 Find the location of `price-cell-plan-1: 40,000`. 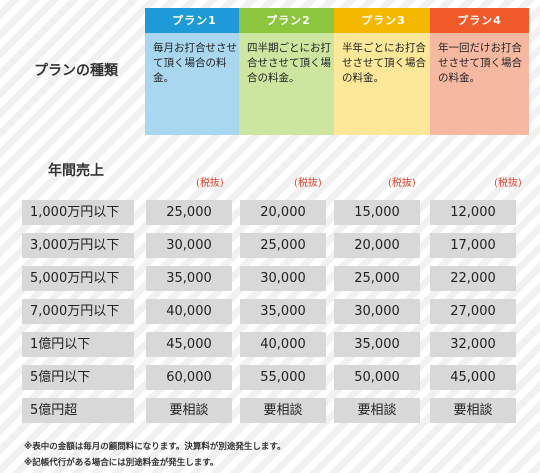

price-cell-plan-1: 40,000 is located at coordinates (189, 311).